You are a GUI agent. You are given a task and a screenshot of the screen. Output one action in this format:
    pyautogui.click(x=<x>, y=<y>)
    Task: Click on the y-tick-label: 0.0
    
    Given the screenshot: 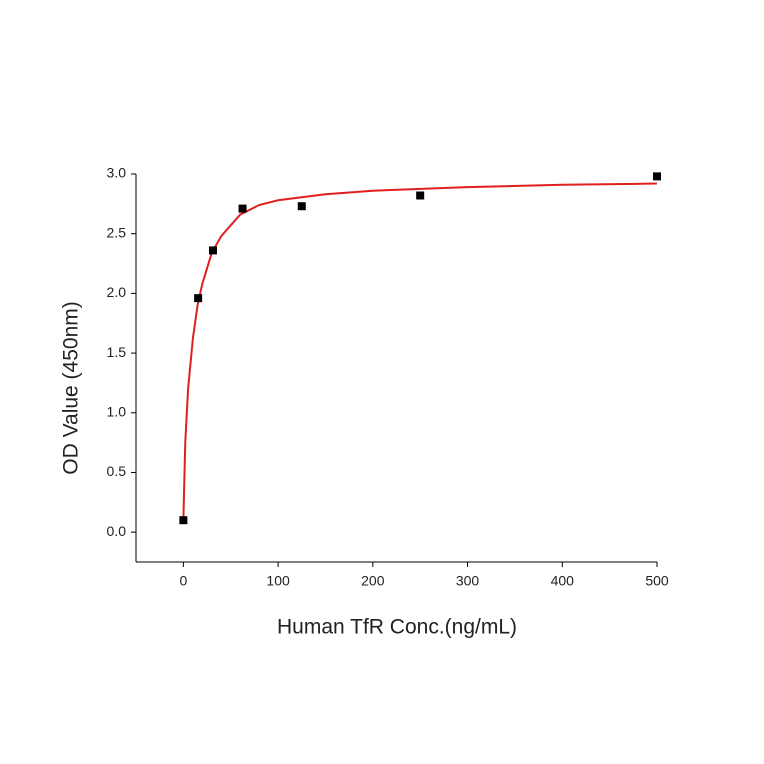 What is the action you would take?
    pyautogui.click(x=117, y=531)
    